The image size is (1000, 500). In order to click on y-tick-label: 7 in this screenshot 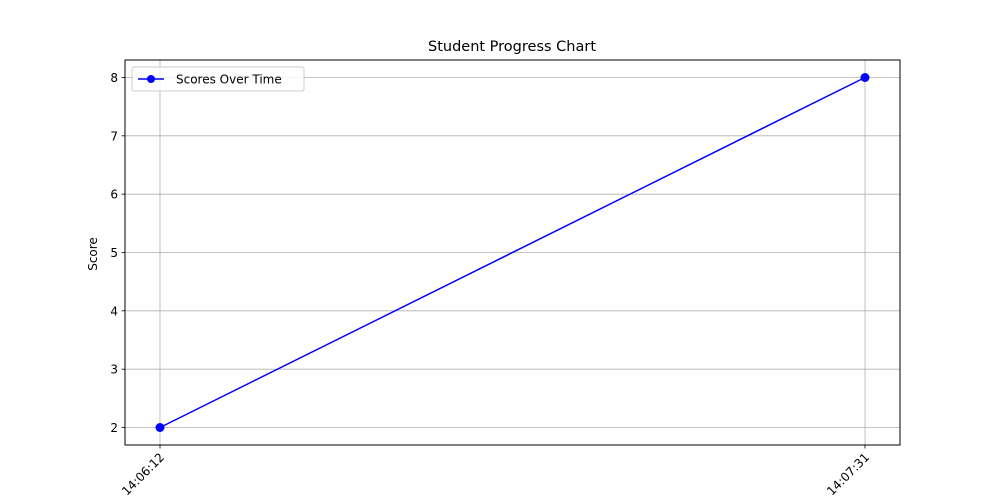, I will do `click(114, 136)`.